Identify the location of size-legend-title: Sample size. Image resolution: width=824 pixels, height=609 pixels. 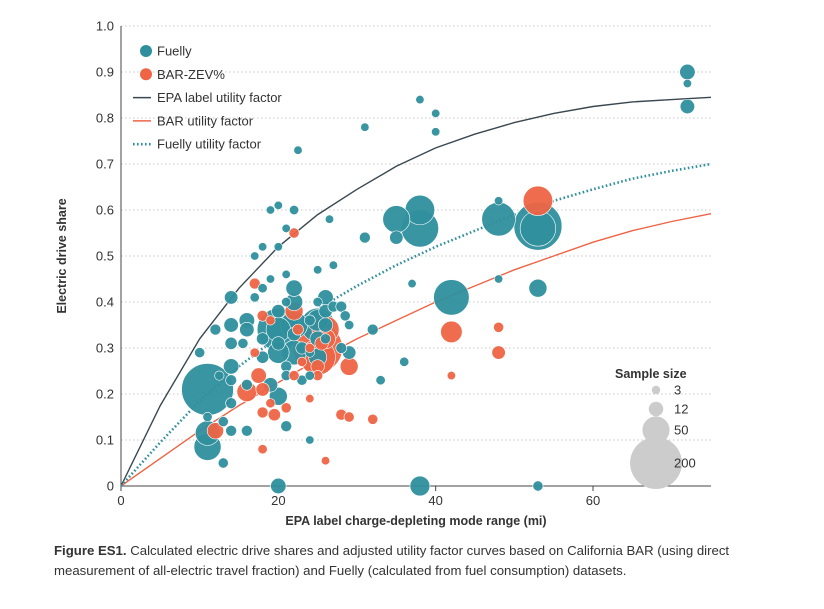
(651, 374).